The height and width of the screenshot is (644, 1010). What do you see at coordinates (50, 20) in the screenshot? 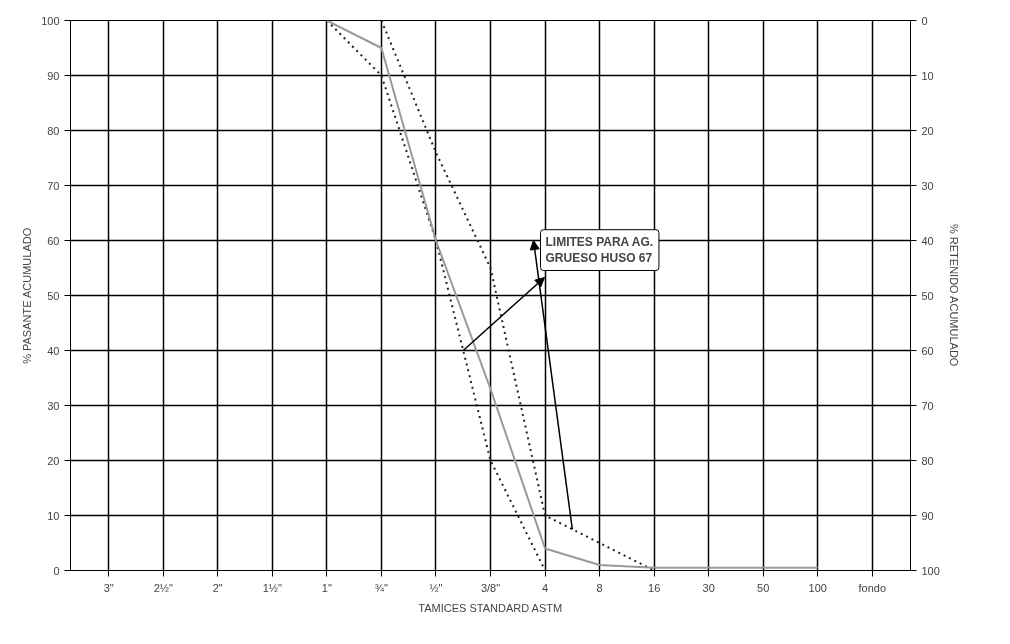
I see `y-tick-label: 100` at bounding box center [50, 20].